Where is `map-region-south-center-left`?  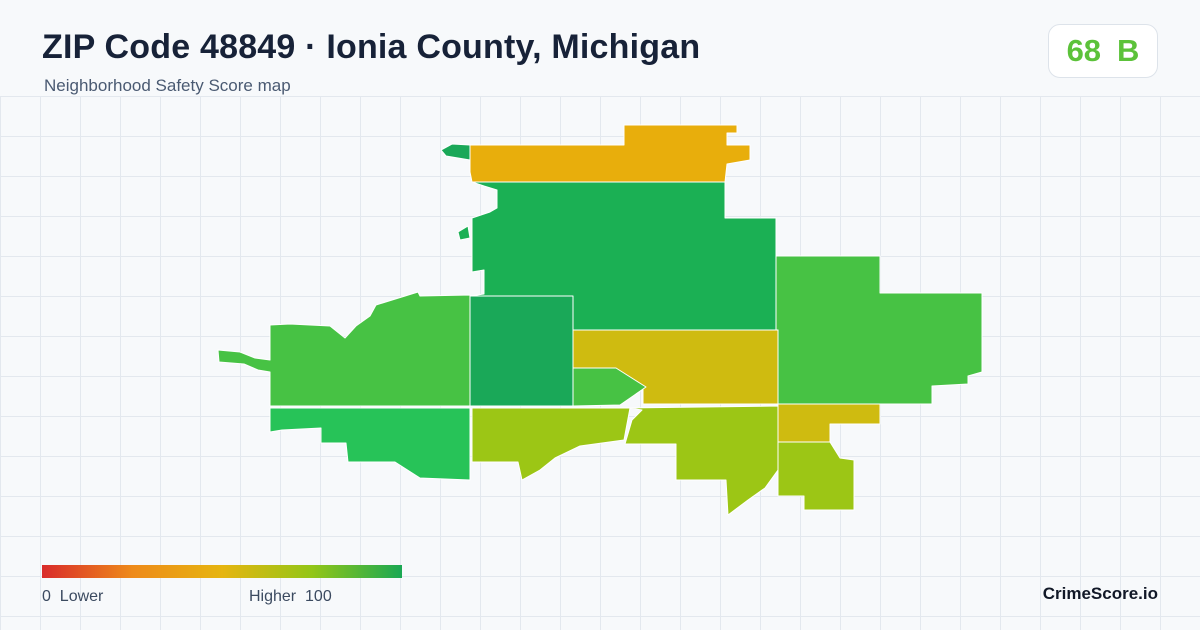
map-region-south-center-left is located at coordinates (551, 444).